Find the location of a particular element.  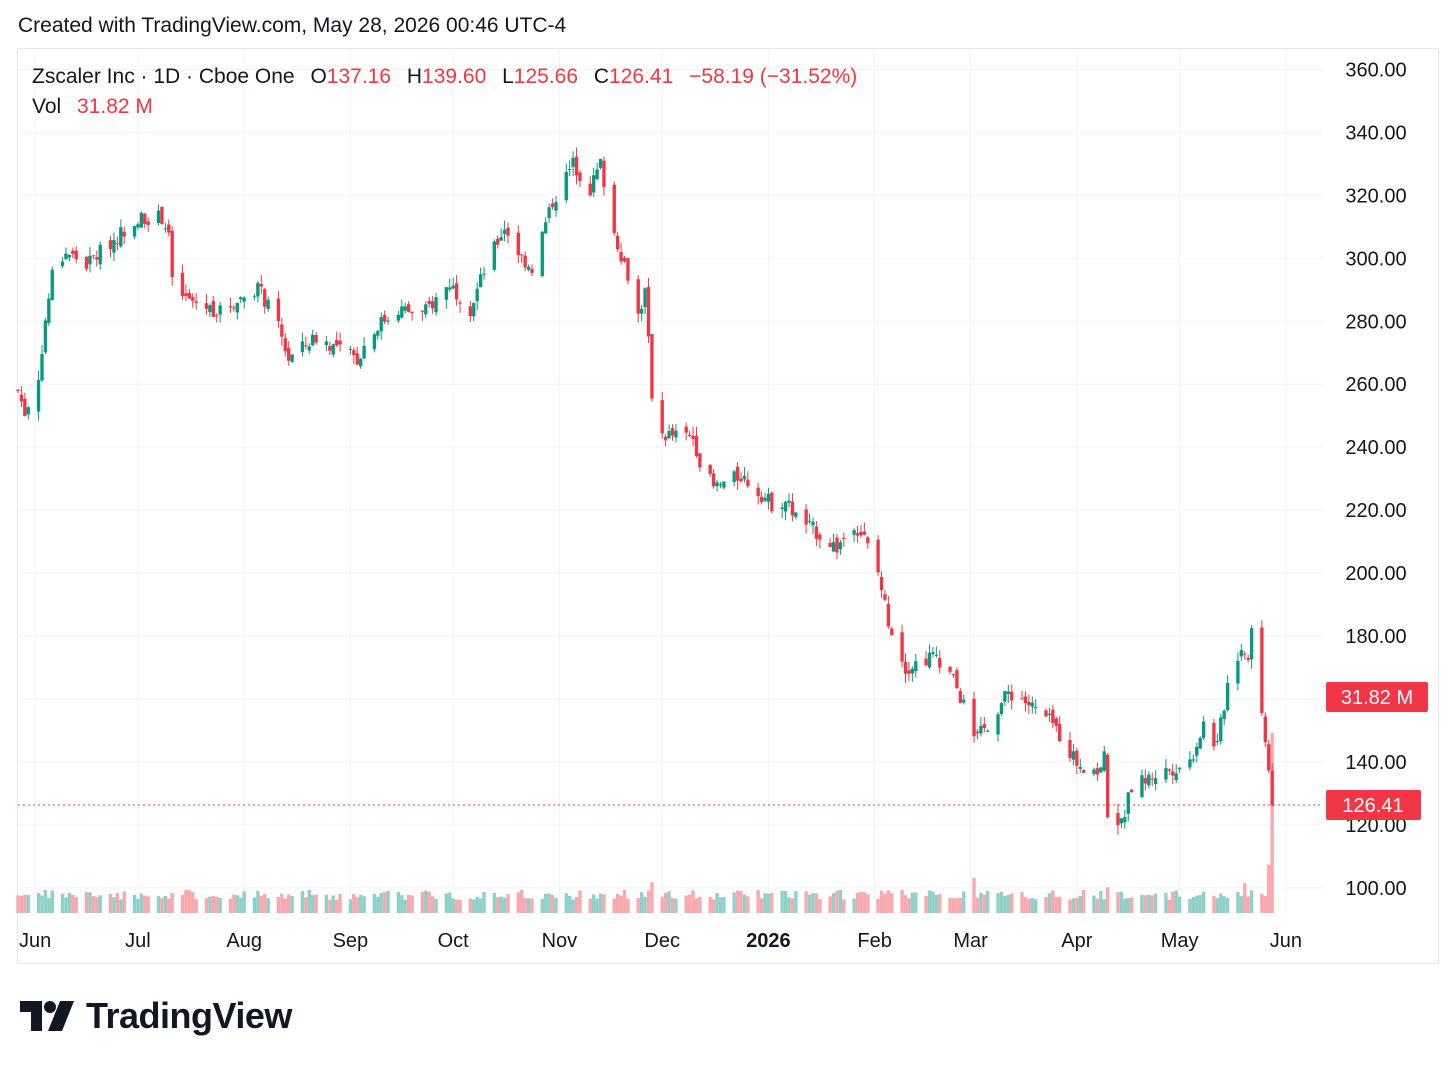

y-tick-label: 140.00 is located at coordinates (1375, 763).